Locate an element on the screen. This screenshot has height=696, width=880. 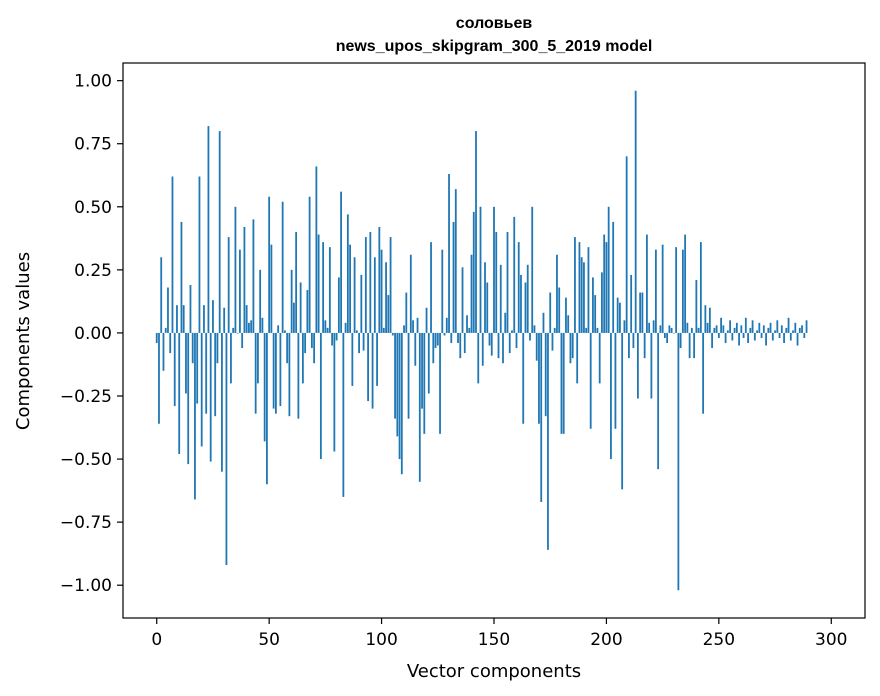
y-axis-label: Components values is located at coordinates (23, 341).